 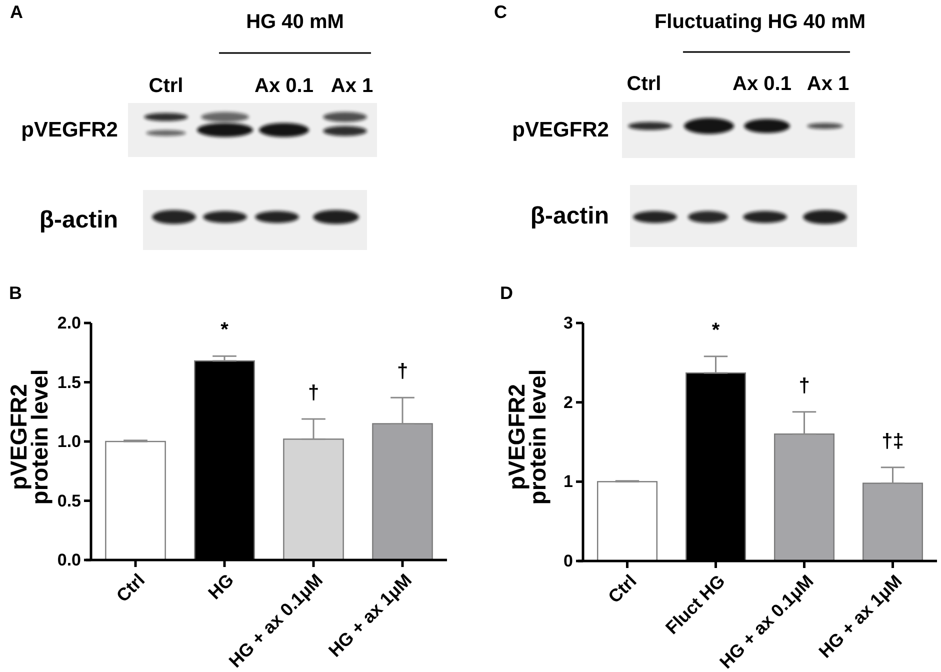 I want to click on y-tick-label: 1.0, so click(x=69, y=441).